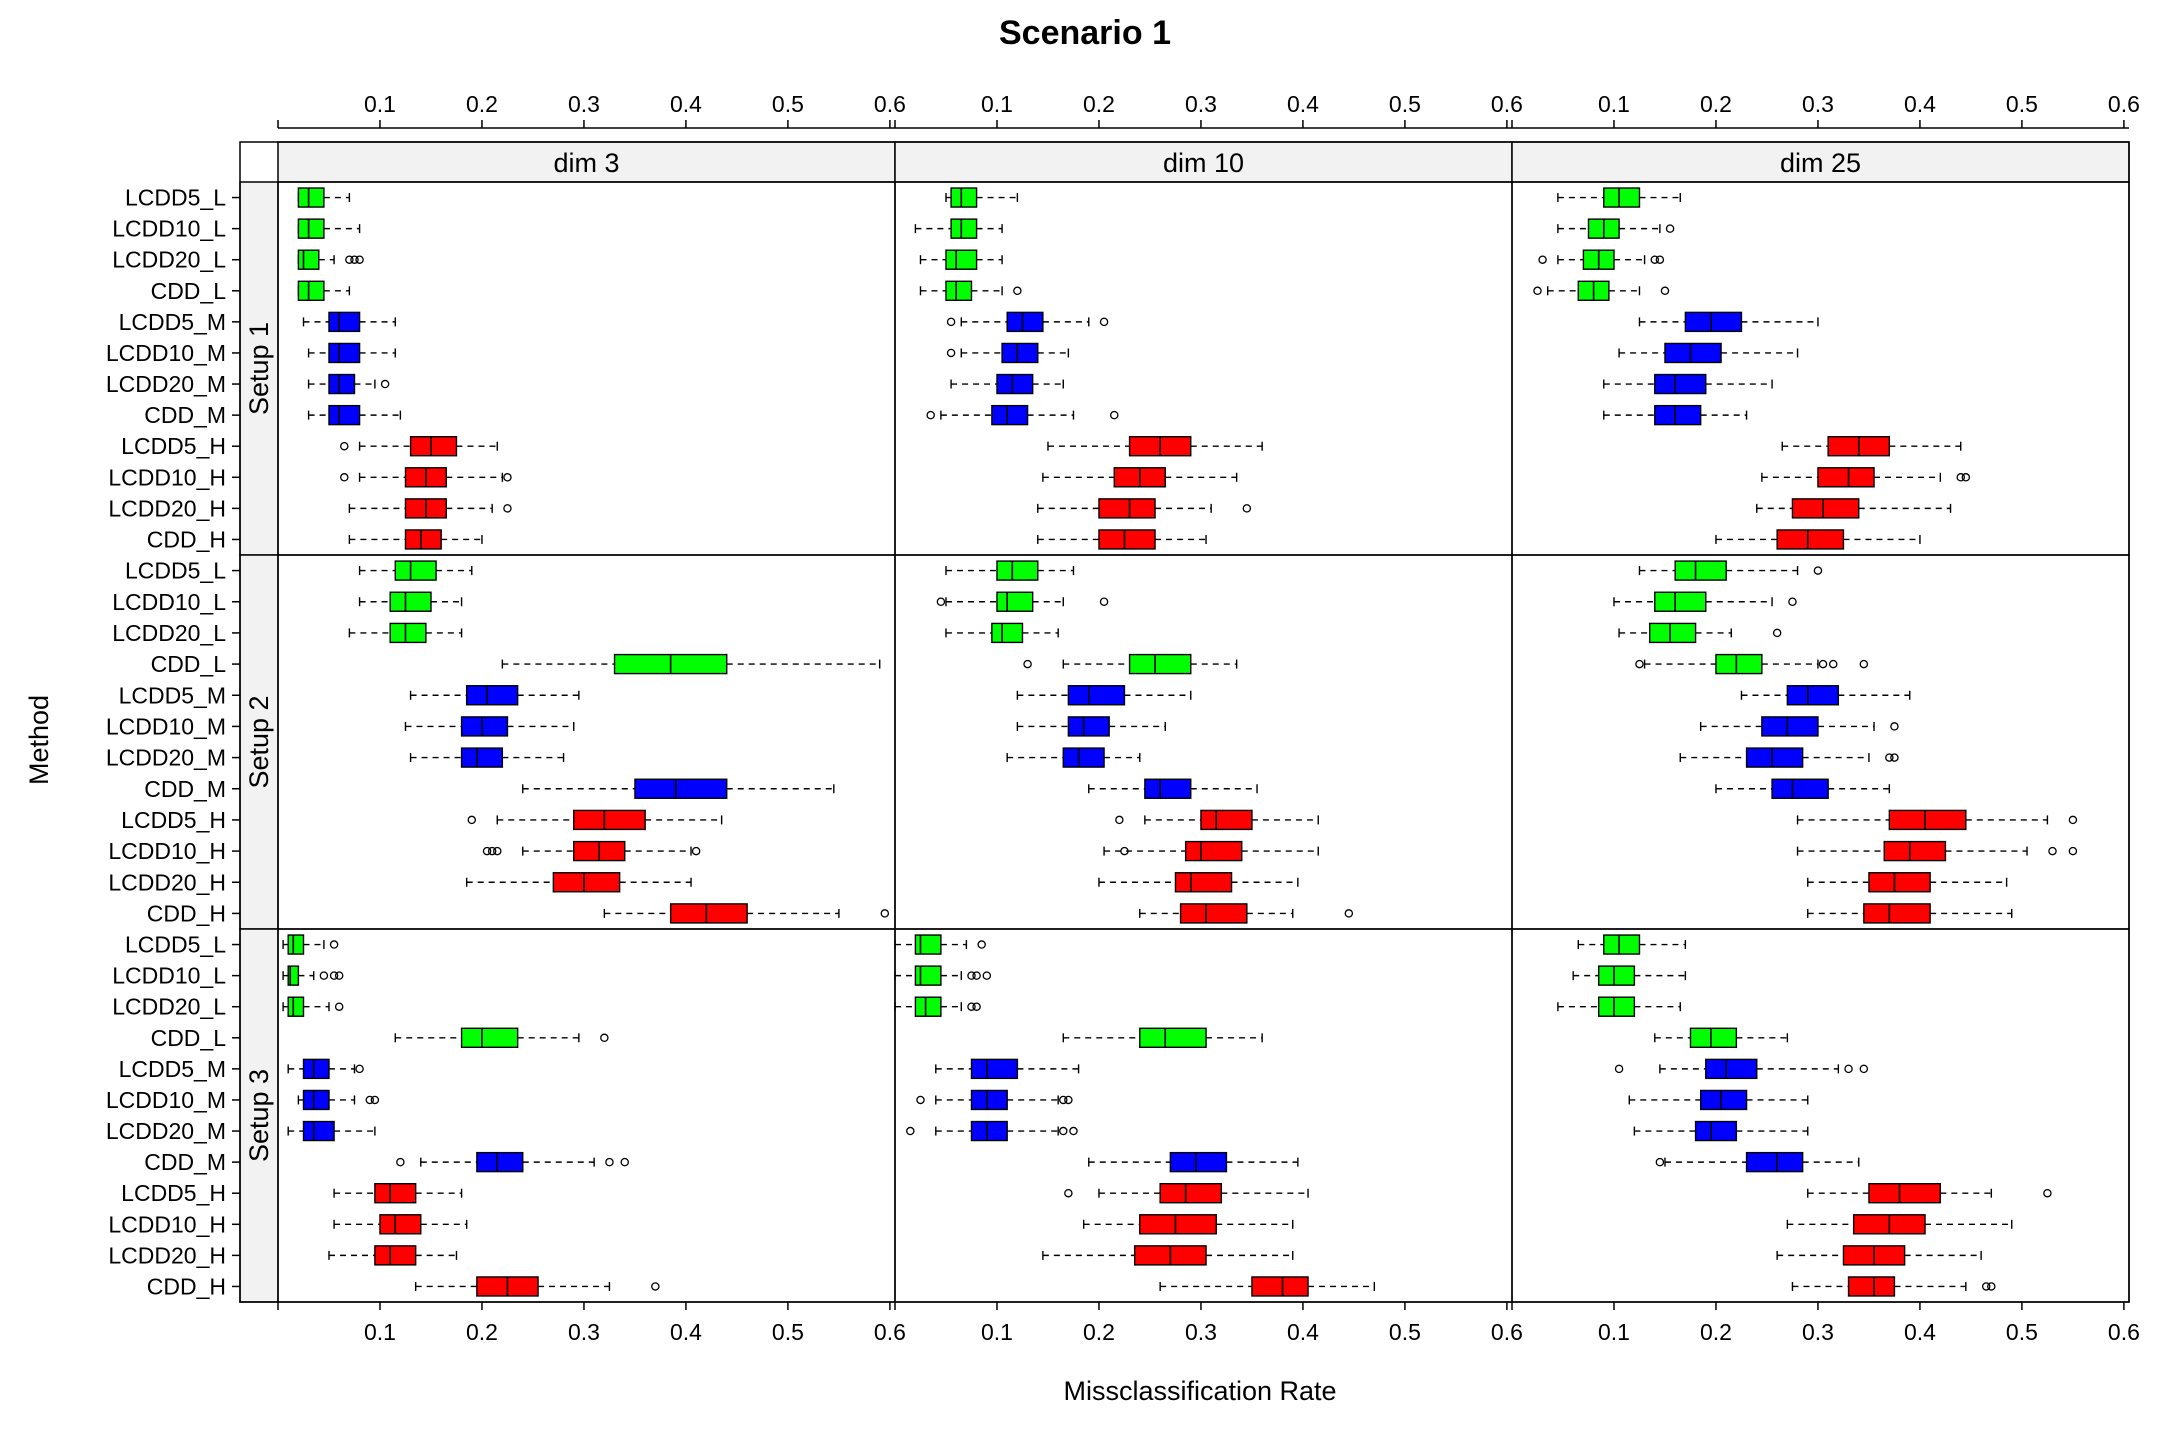 The width and height of the screenshot is (2160, 1440). I want to click on x-tick-label-top: 0.6, so click(890, 104).